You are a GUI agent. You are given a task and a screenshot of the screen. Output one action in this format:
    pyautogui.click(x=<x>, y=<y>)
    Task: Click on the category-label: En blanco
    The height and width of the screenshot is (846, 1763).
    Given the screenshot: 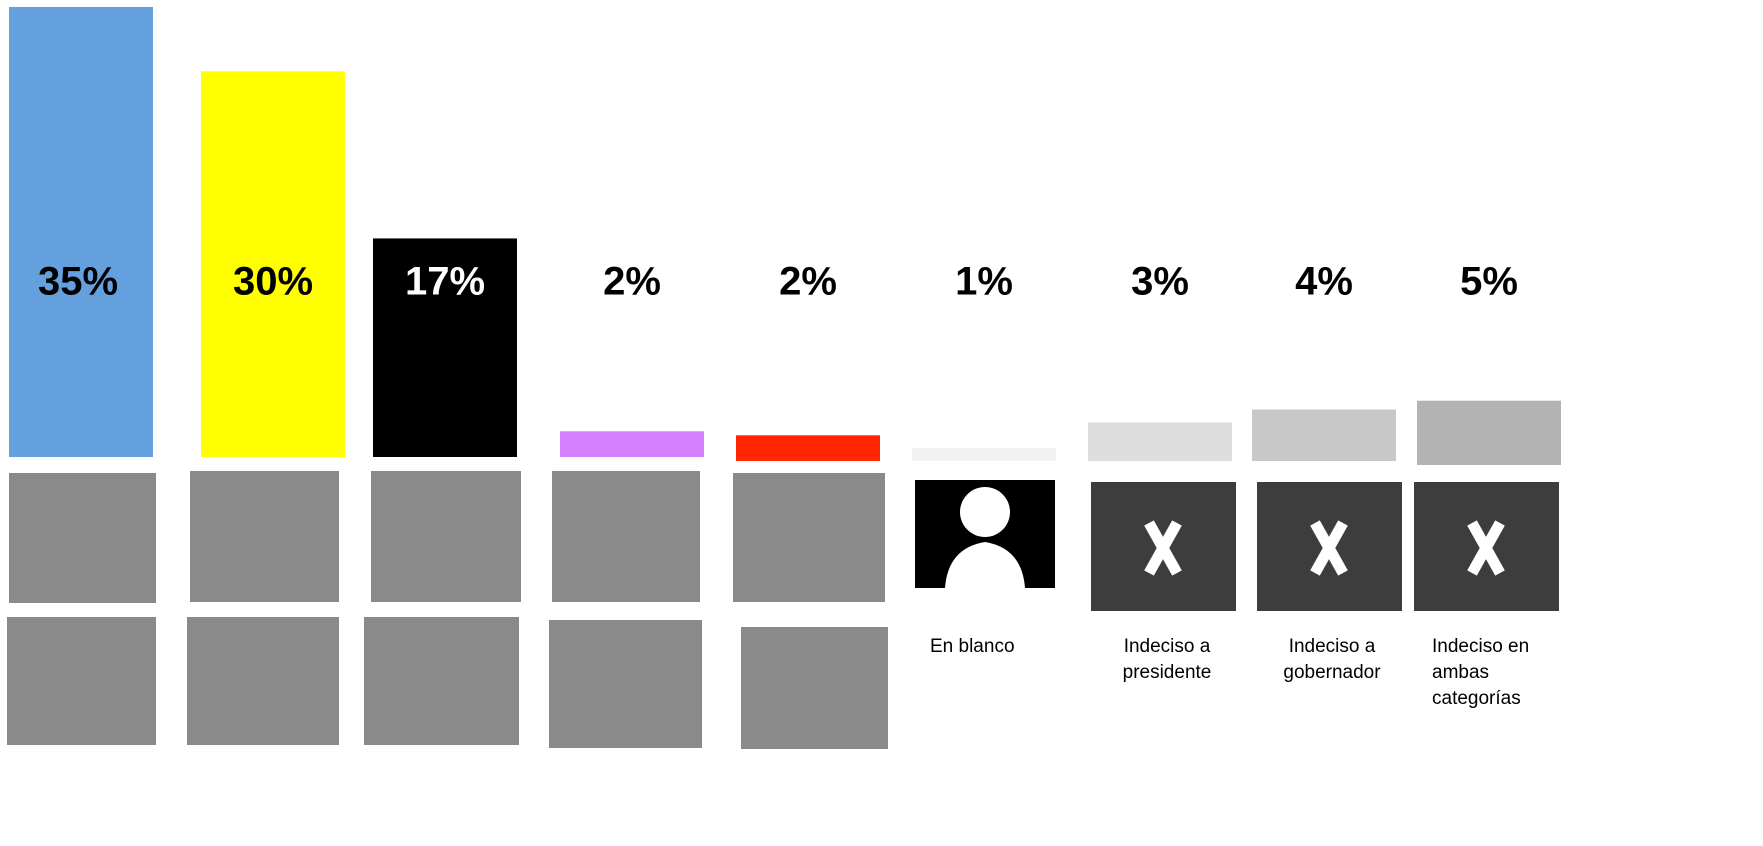 What is the action you would take?
    pyautogui.click(x=972, y=646)
    